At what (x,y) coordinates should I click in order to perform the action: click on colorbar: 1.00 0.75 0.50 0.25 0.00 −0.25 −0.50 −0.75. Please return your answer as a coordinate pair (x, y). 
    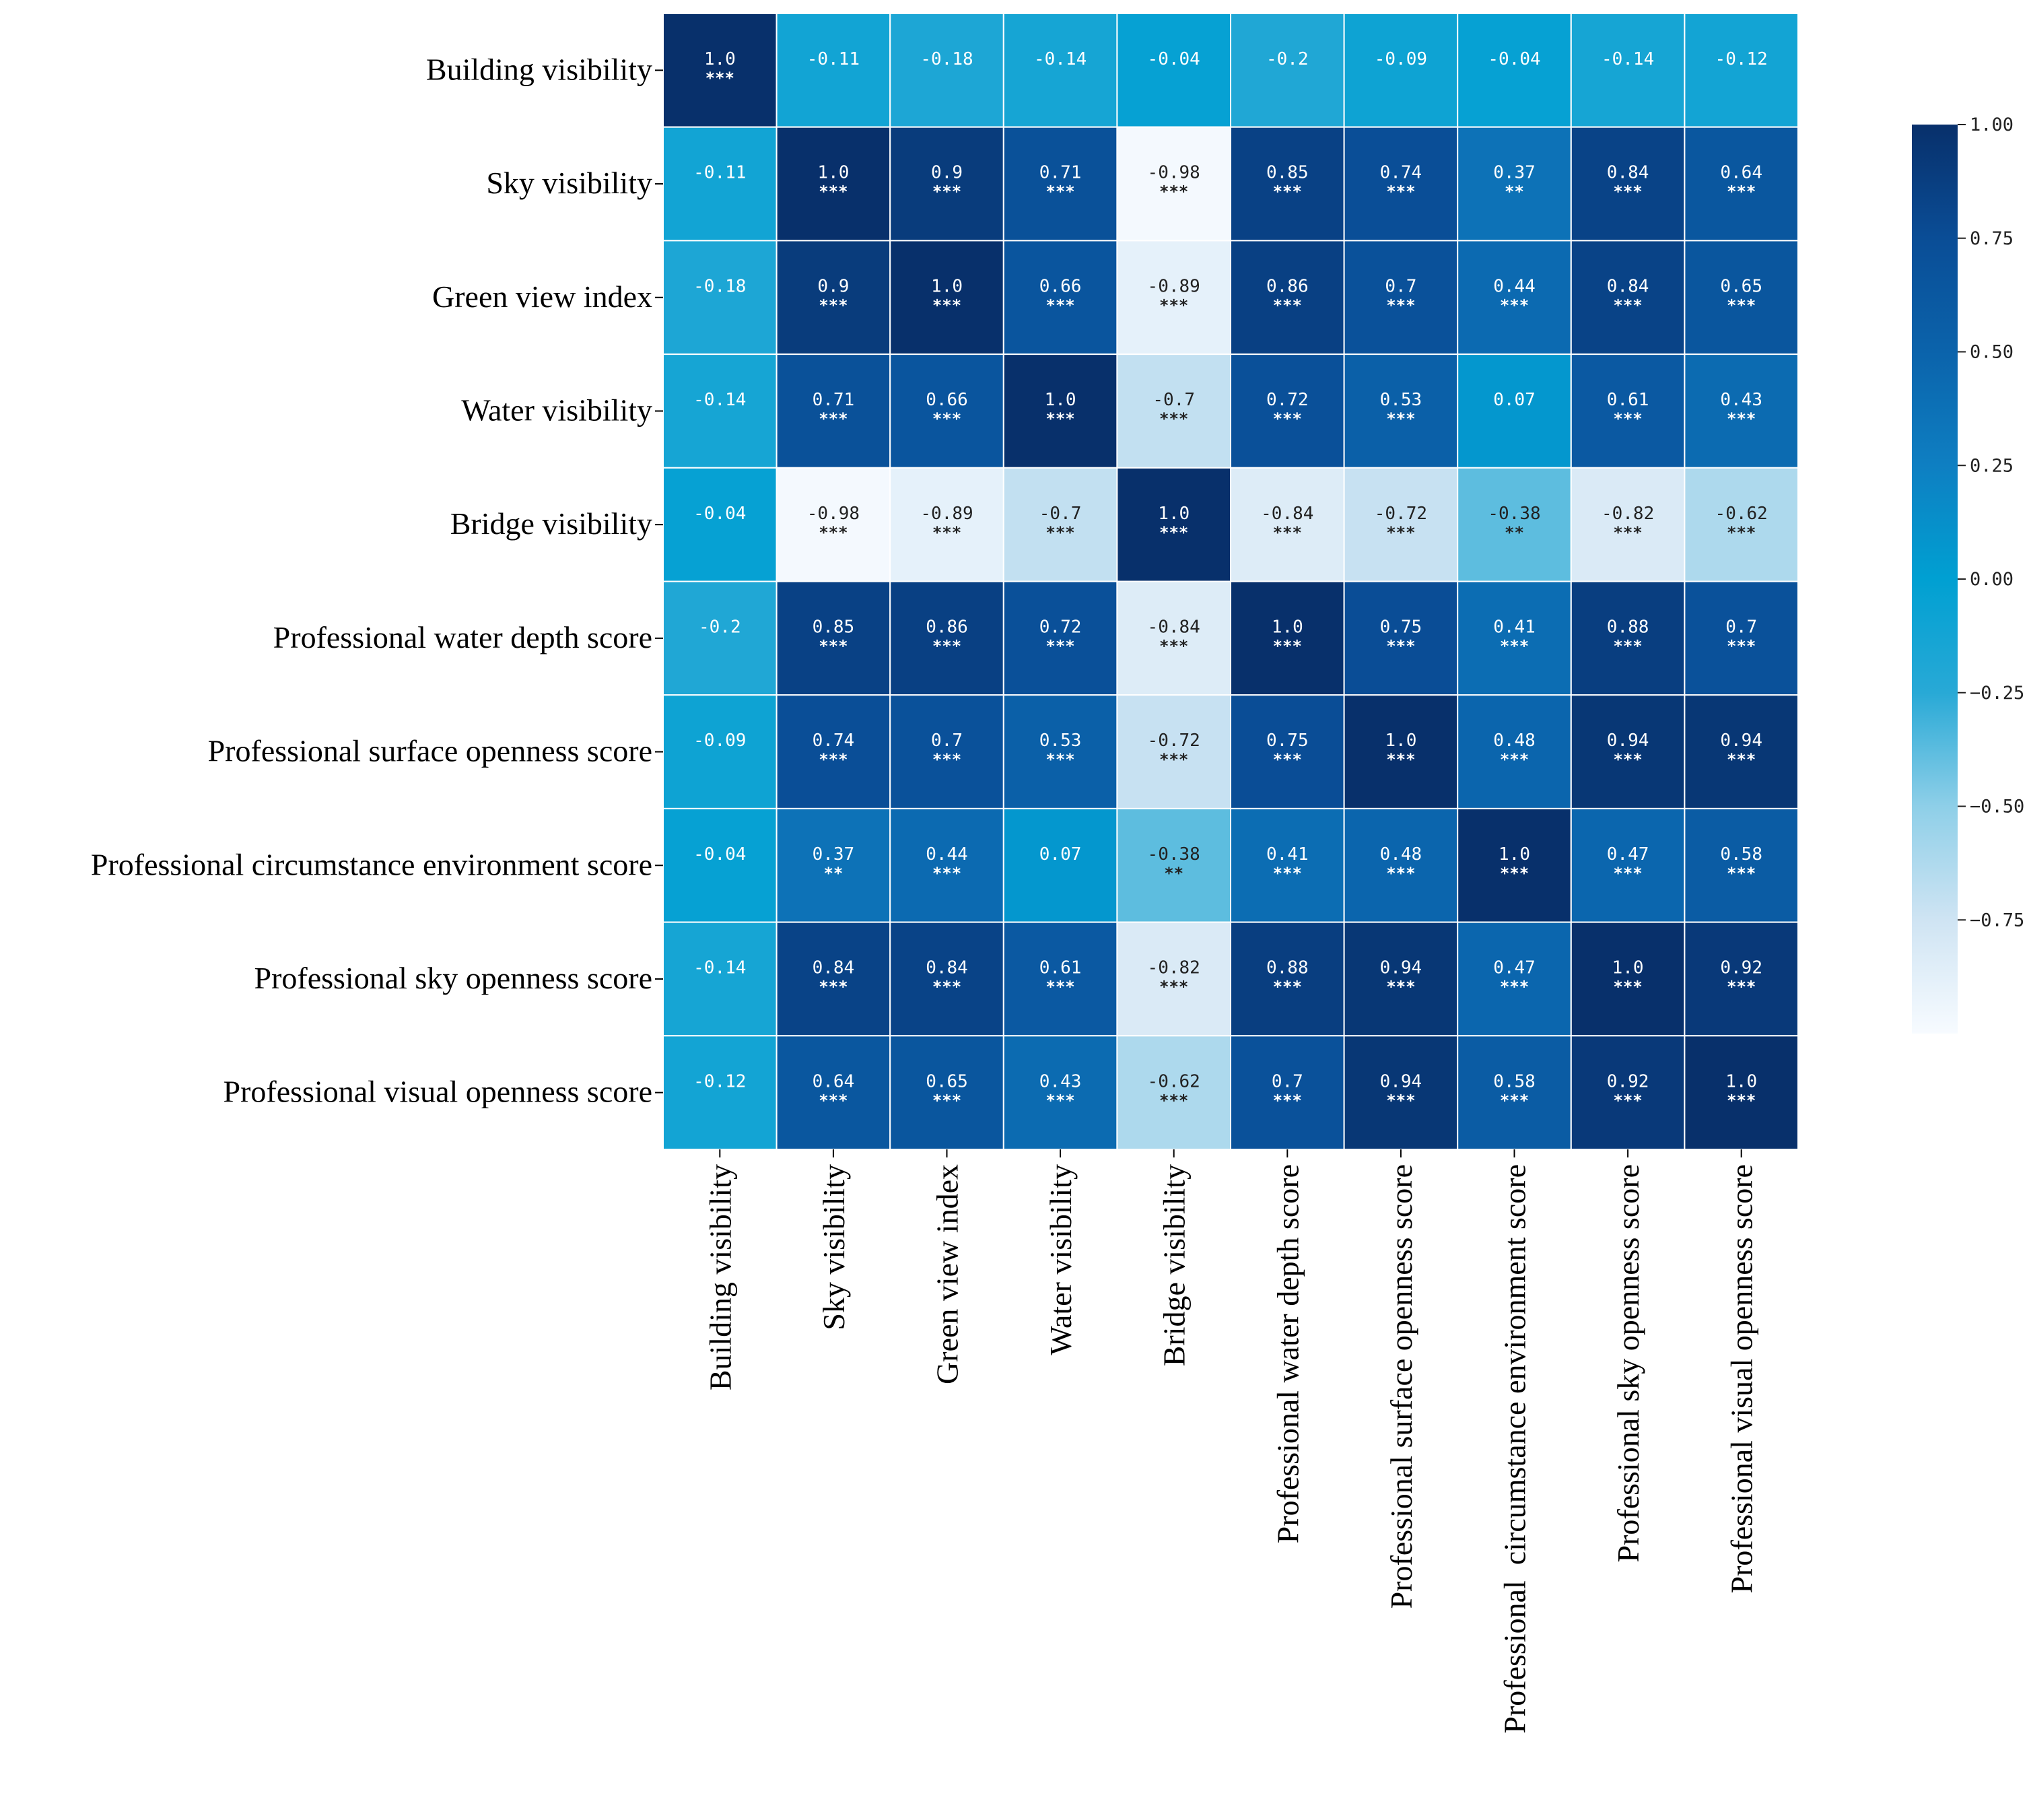
    Looking at the image, I should click on (1968, 574).